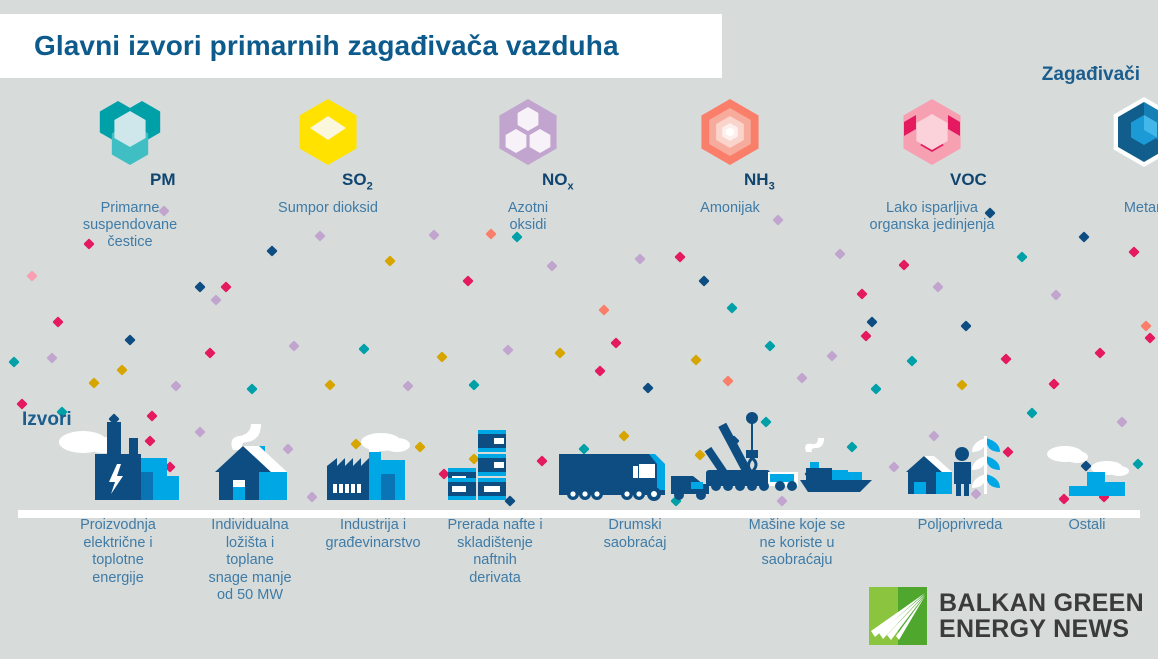 The height and width of the screenshot is (659, 1158). What do you see at coordinates (960, 464) in the screenshot?
I see `farm-icon` at bounding box center [960, 464].